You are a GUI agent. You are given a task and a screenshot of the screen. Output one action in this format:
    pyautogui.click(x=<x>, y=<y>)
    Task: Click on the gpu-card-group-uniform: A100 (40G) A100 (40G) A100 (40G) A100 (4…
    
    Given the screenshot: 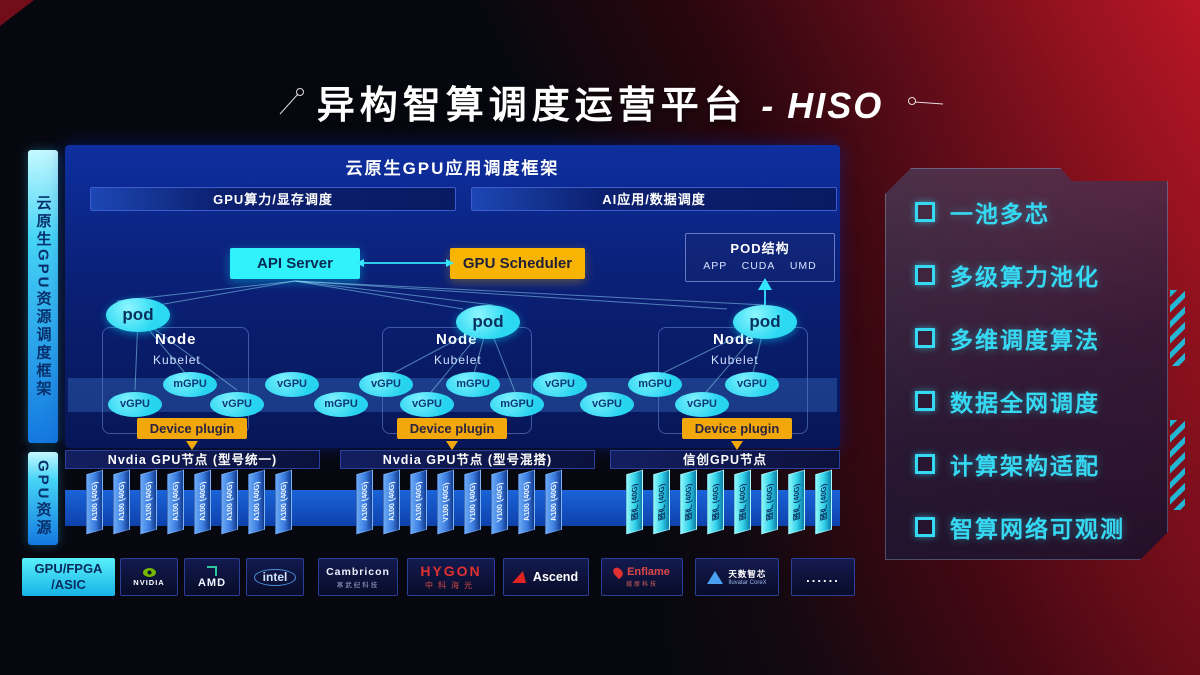 What is the action you would take?
    pyautogui.click(x=189, y=502)
    